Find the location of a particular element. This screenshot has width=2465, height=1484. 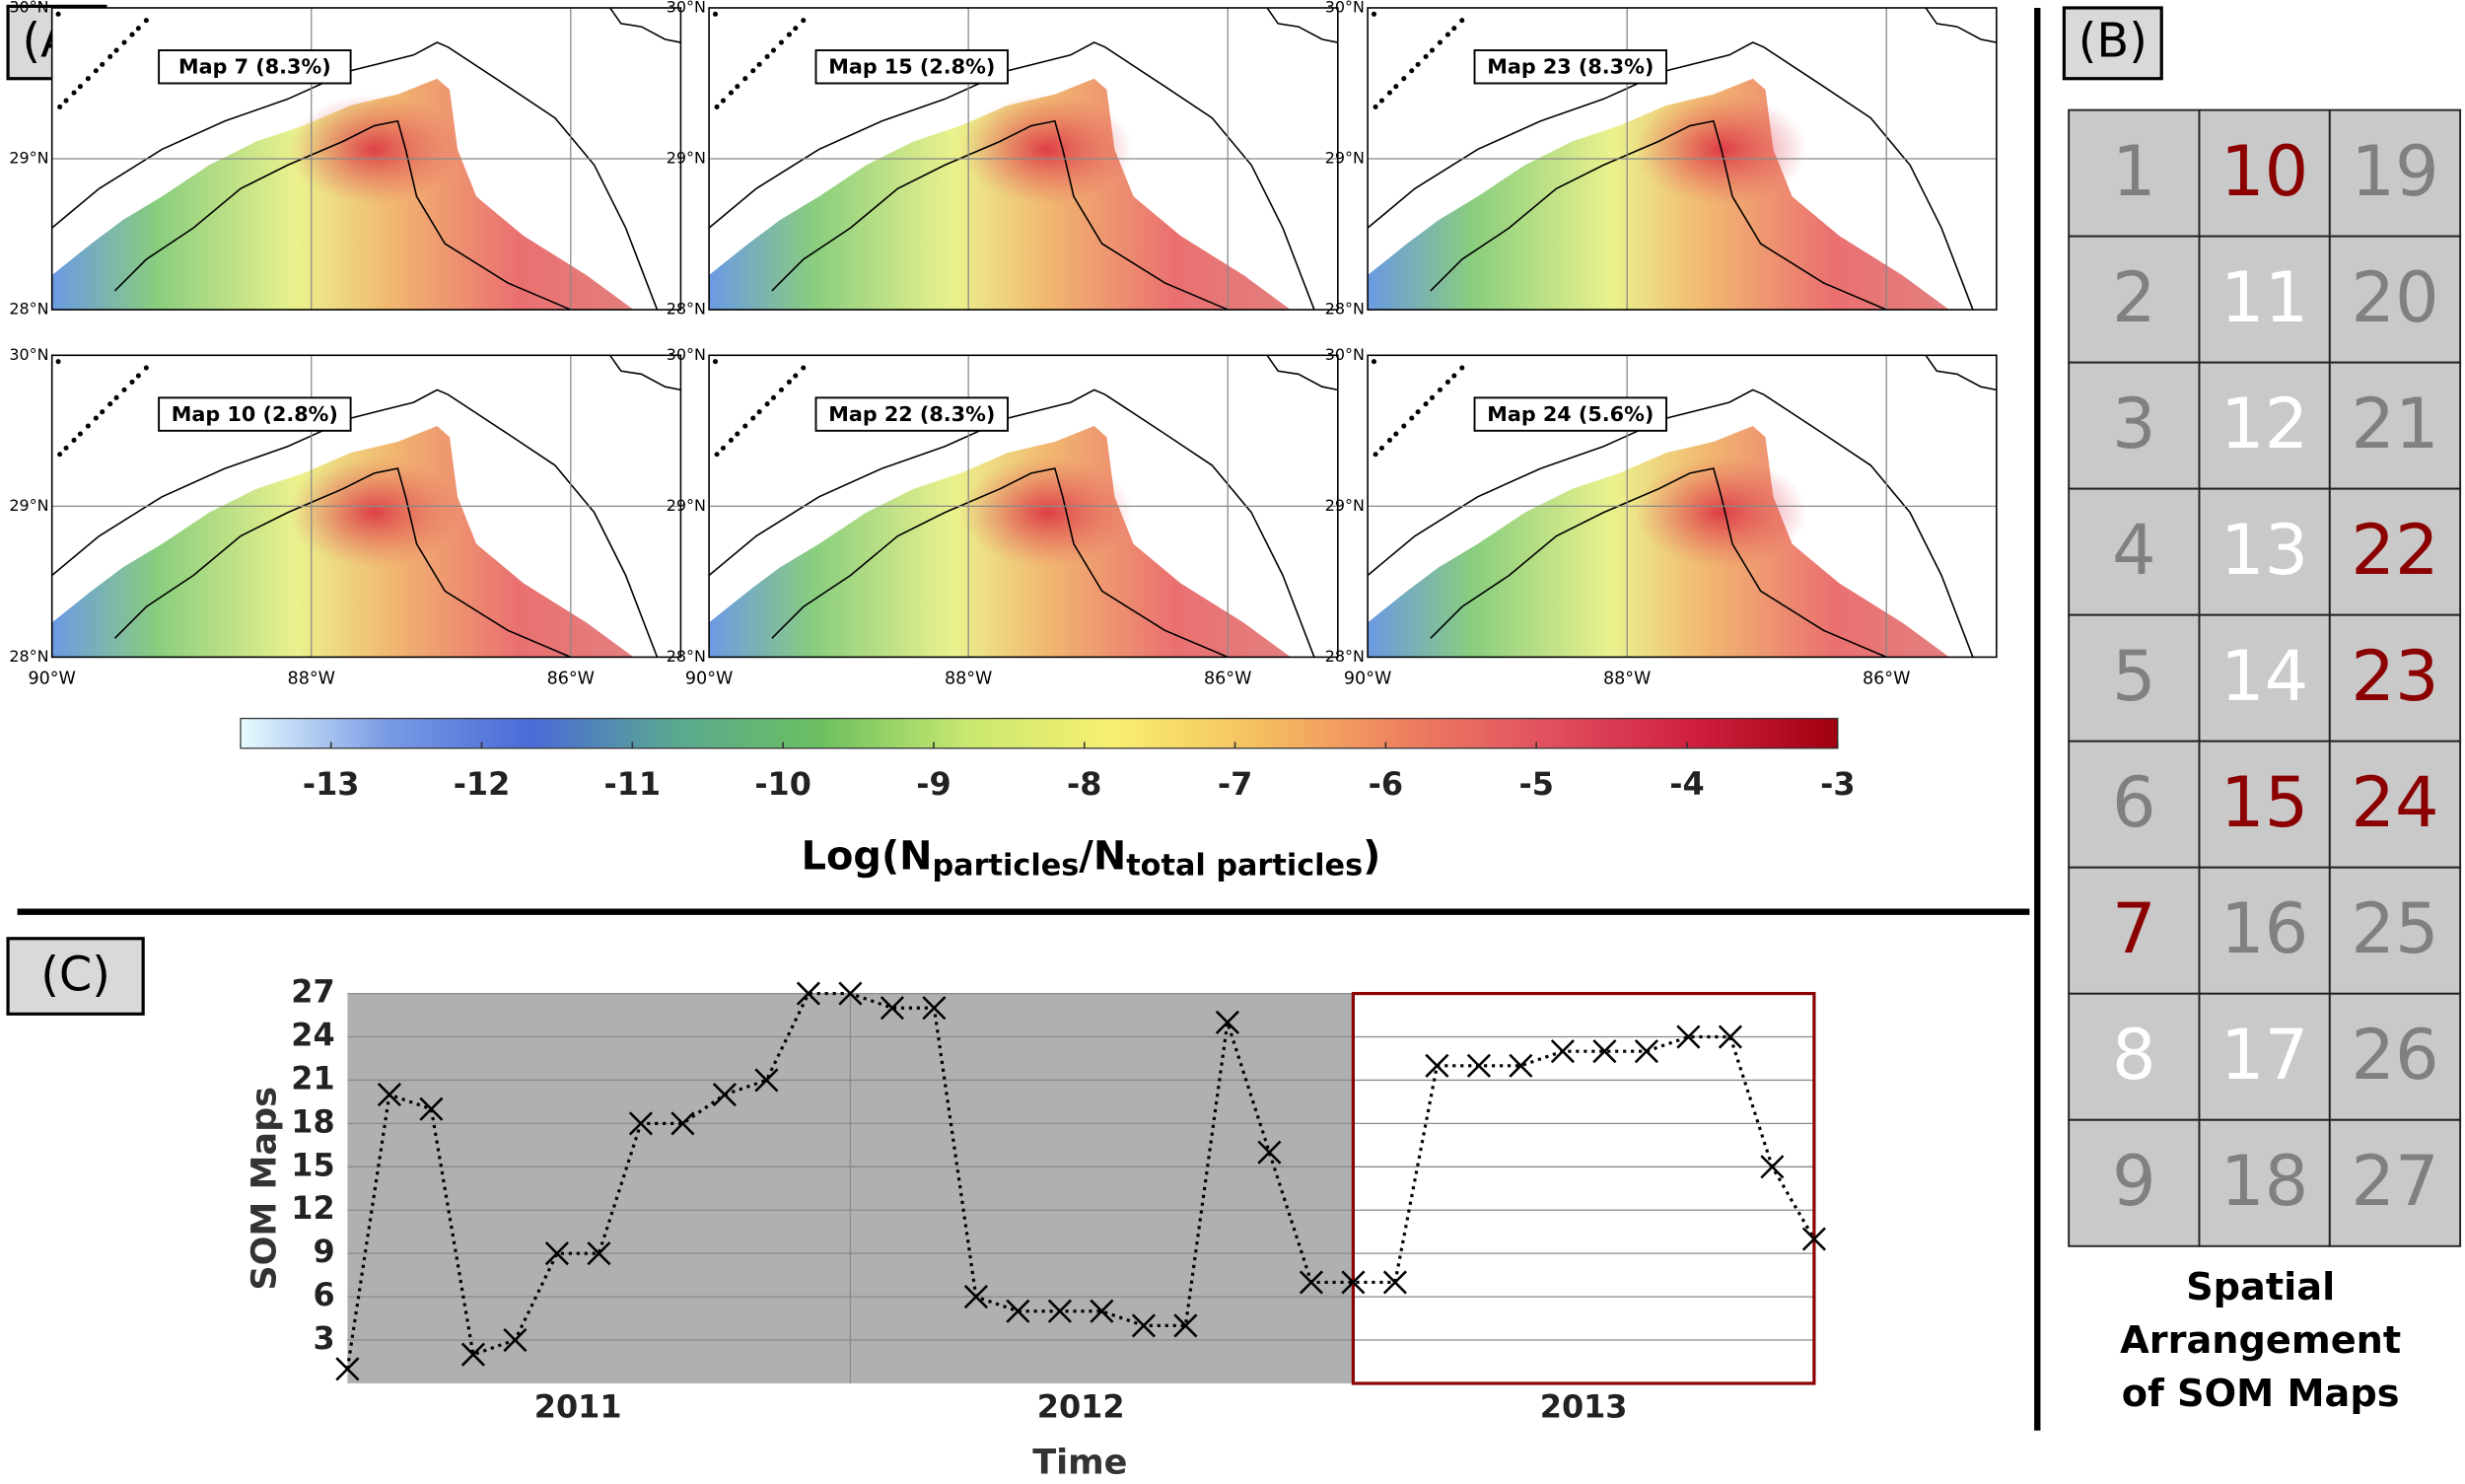

label-part: Log(N is located at coordinates (867, 856).